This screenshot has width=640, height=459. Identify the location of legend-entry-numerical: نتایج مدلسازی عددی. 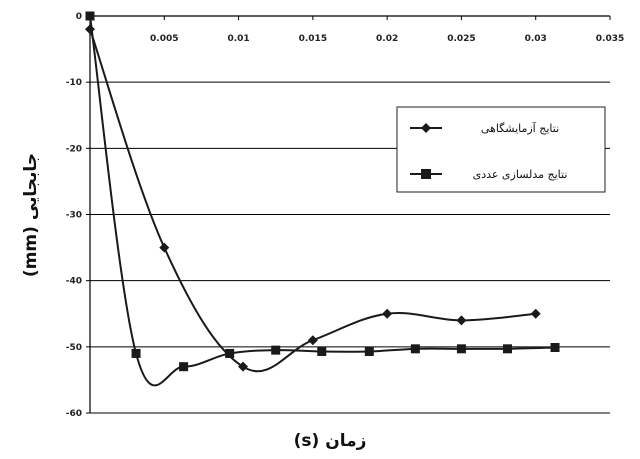
(488, 174).